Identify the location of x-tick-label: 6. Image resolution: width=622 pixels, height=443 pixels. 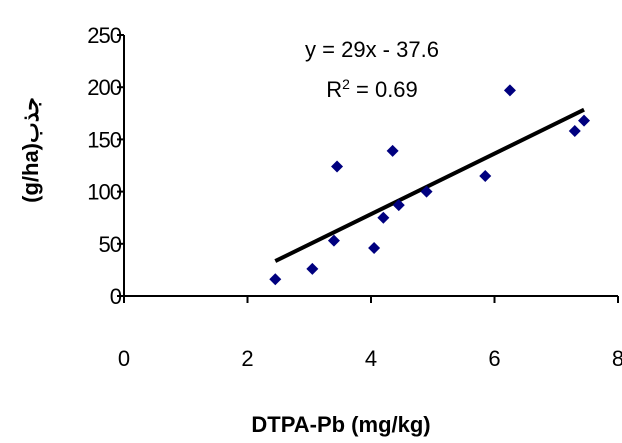
(494, 358).